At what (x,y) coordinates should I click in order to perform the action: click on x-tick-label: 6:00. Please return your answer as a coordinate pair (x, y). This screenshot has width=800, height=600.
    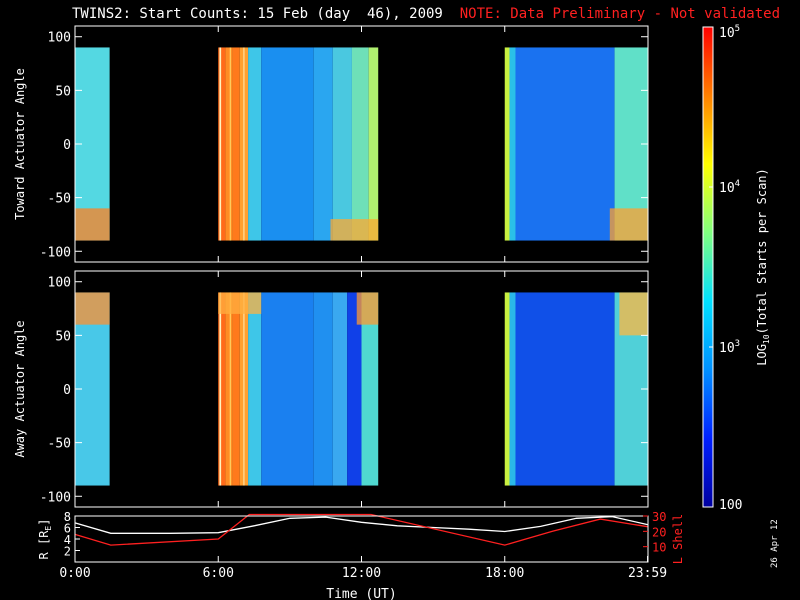
    Looking at the image, I should click on (218, 573).